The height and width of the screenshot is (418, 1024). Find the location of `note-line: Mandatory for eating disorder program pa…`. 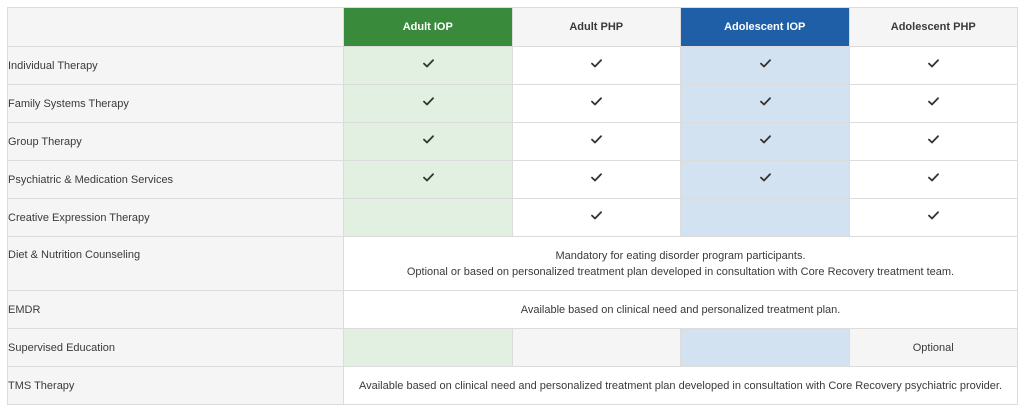

note-line: Mandatory for eating disorder program pa… is located at coordinates (680, 255).